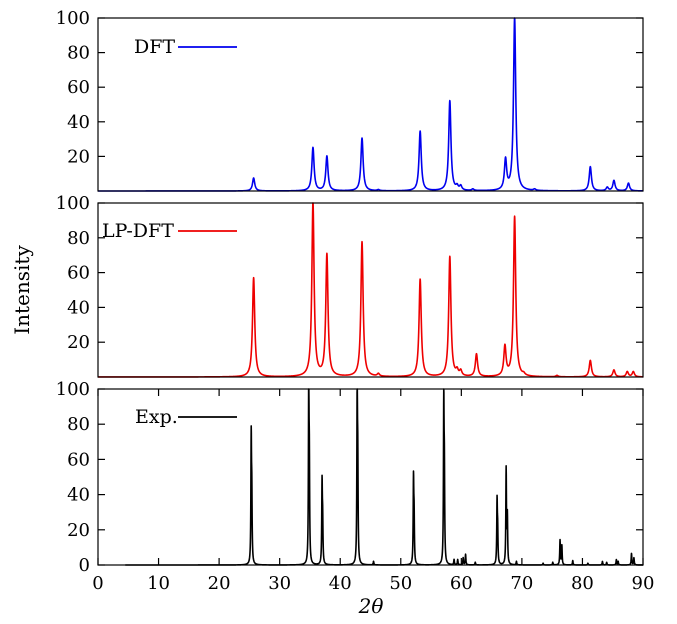  Describe the element at coordinates (643, 583) in the screenshot. I see `x-tick-label-90: 90` at that location.